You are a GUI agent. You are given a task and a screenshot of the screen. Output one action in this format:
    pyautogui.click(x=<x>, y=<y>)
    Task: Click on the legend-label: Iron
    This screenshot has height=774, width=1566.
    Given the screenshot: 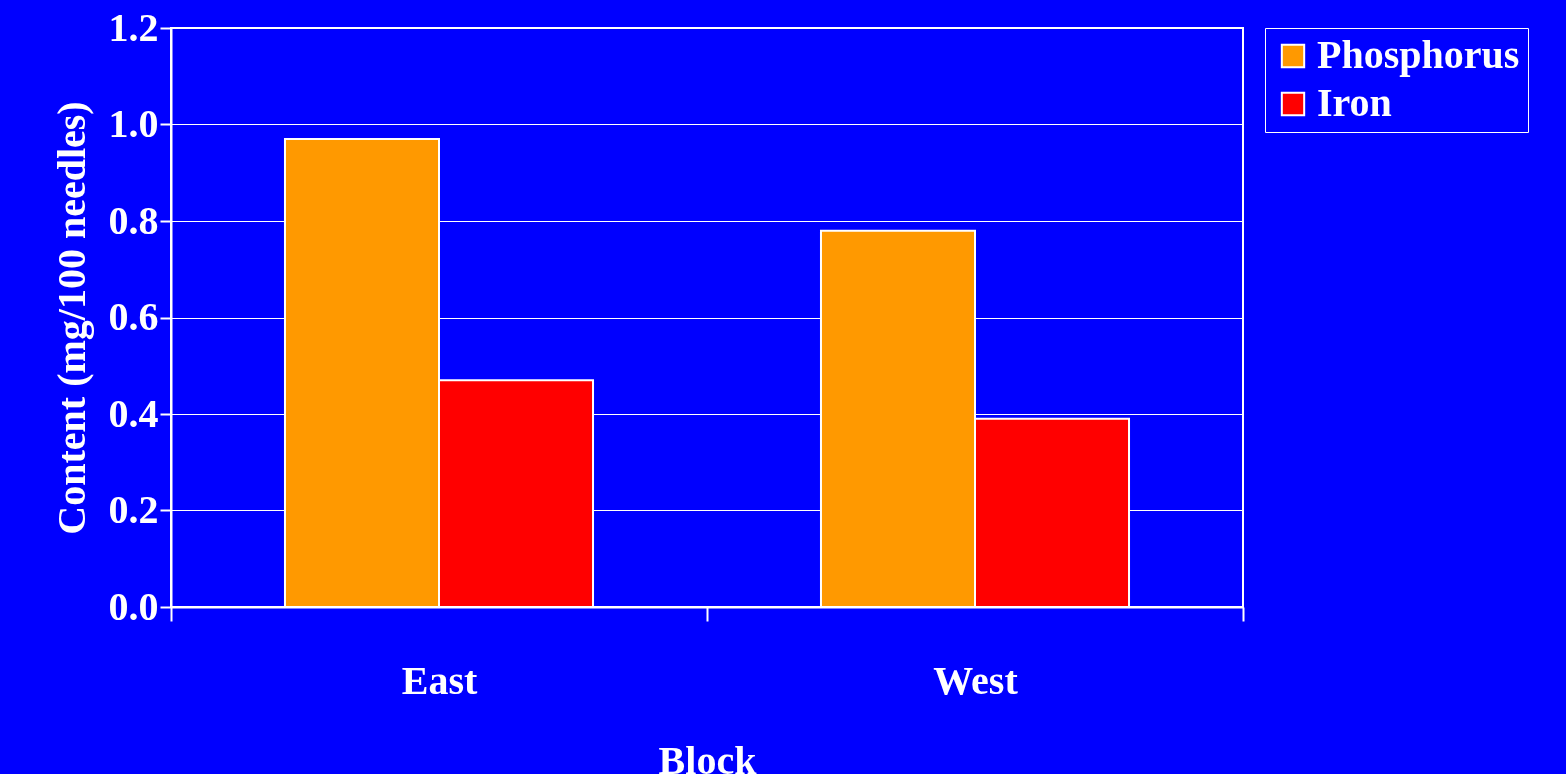 What is the action you would take?
    pyautogui.click(x=1354, y=102)
    